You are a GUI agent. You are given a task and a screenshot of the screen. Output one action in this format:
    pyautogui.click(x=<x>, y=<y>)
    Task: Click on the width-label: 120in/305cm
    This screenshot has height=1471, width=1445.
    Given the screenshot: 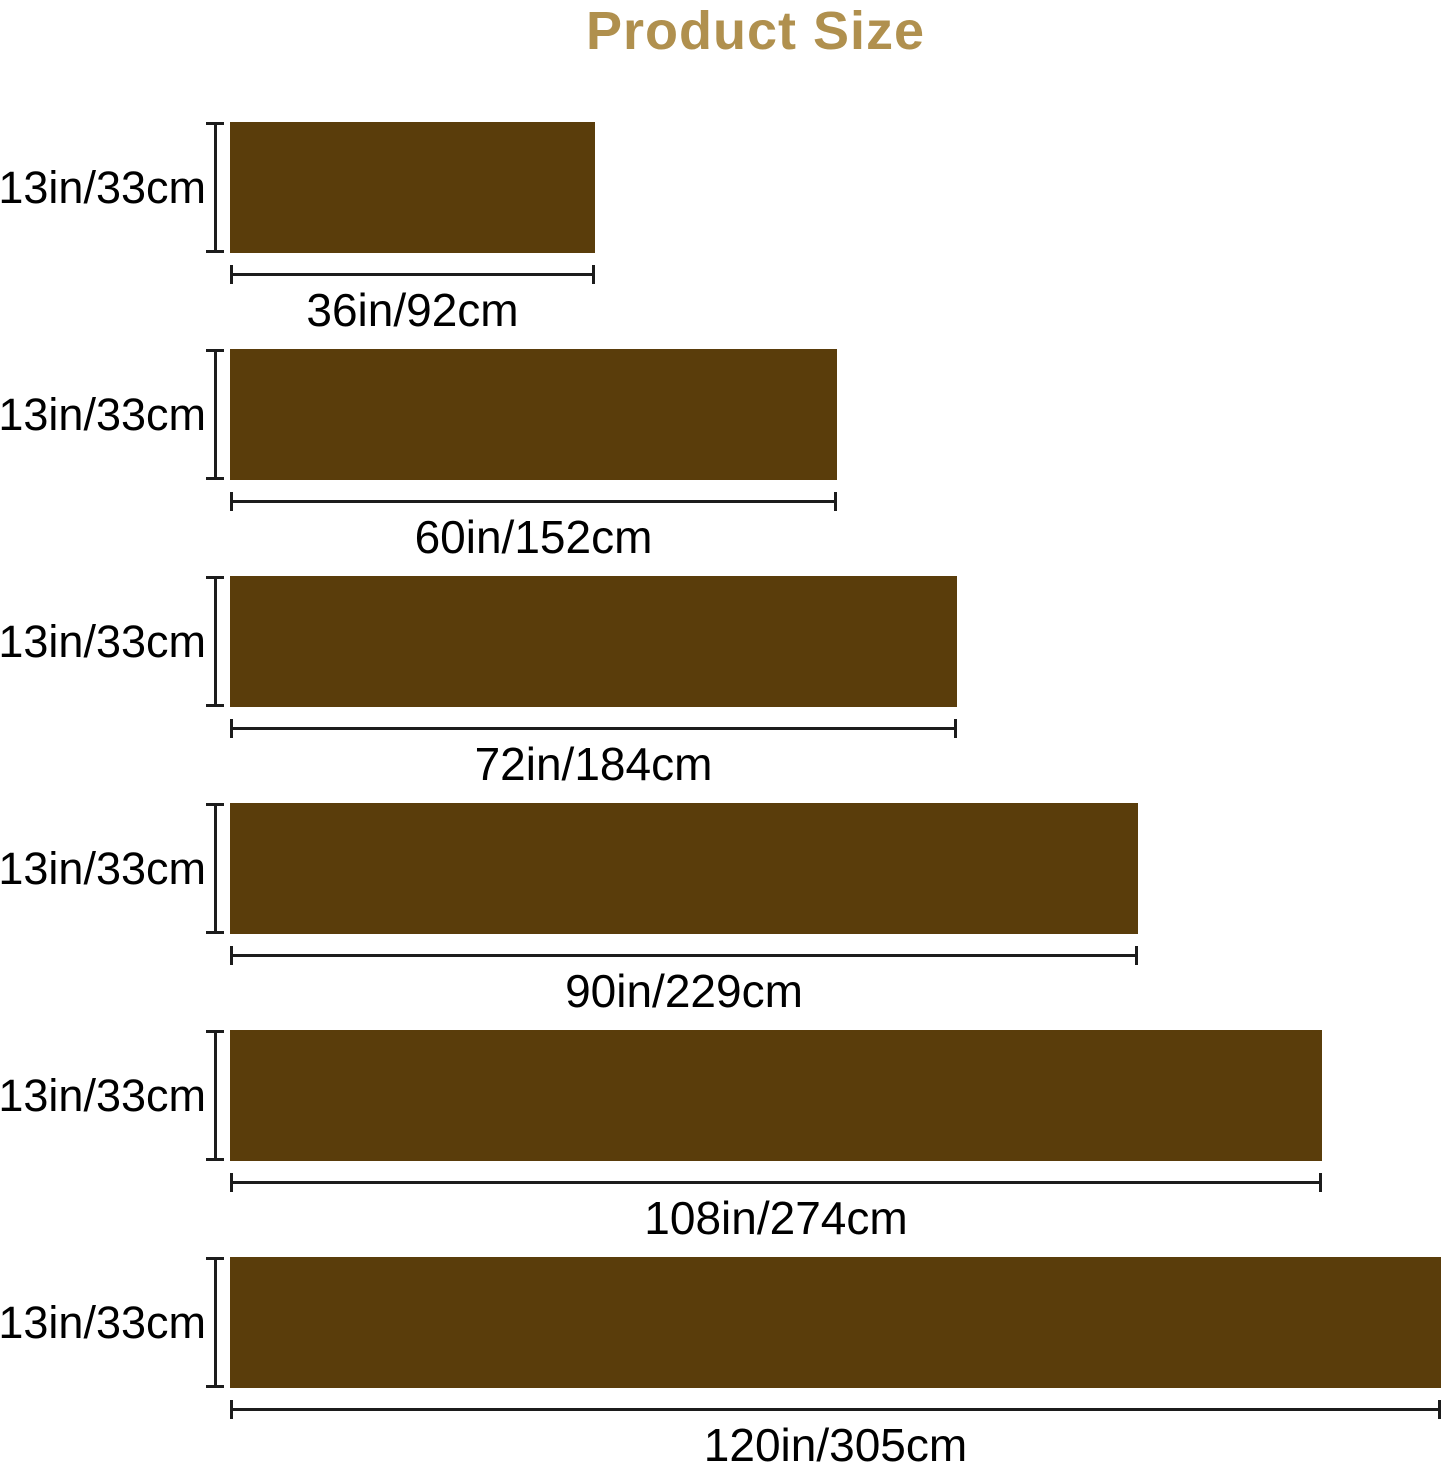 What is the action you would take?
    pyautogui.click(x=835, y=1445)
    